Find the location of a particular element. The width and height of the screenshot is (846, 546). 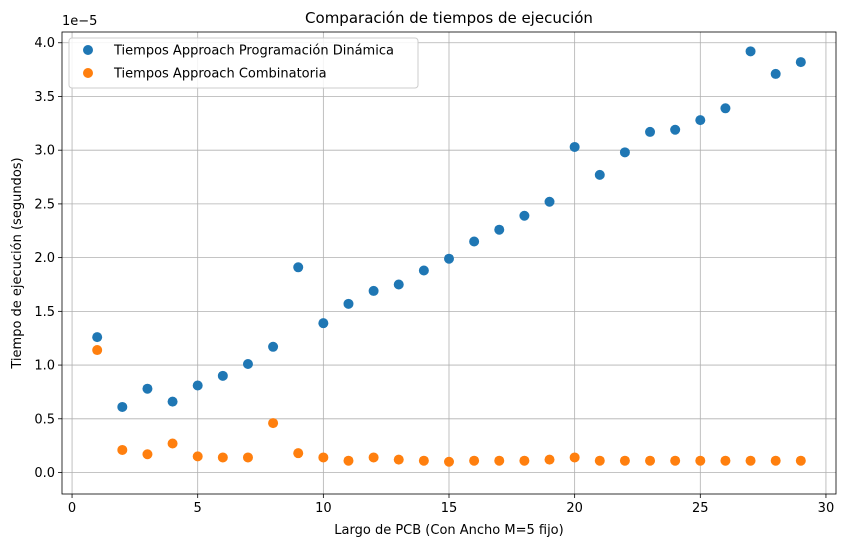

y-tick-label: 2.0 is located at coordinates (44, 258).